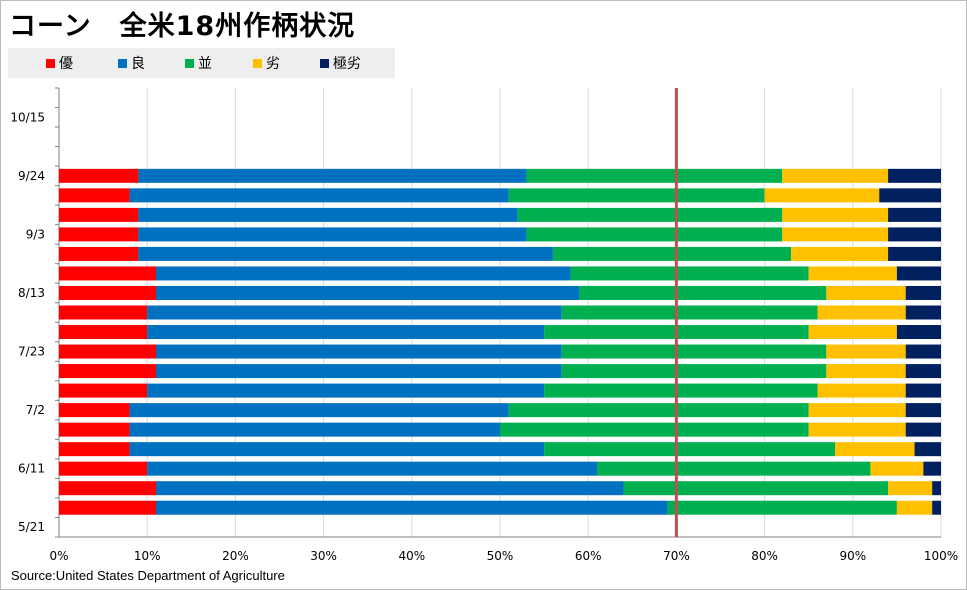 This screenshot has width=967, height=590. I want to click on legend-swatch-good, so click(122, 63).